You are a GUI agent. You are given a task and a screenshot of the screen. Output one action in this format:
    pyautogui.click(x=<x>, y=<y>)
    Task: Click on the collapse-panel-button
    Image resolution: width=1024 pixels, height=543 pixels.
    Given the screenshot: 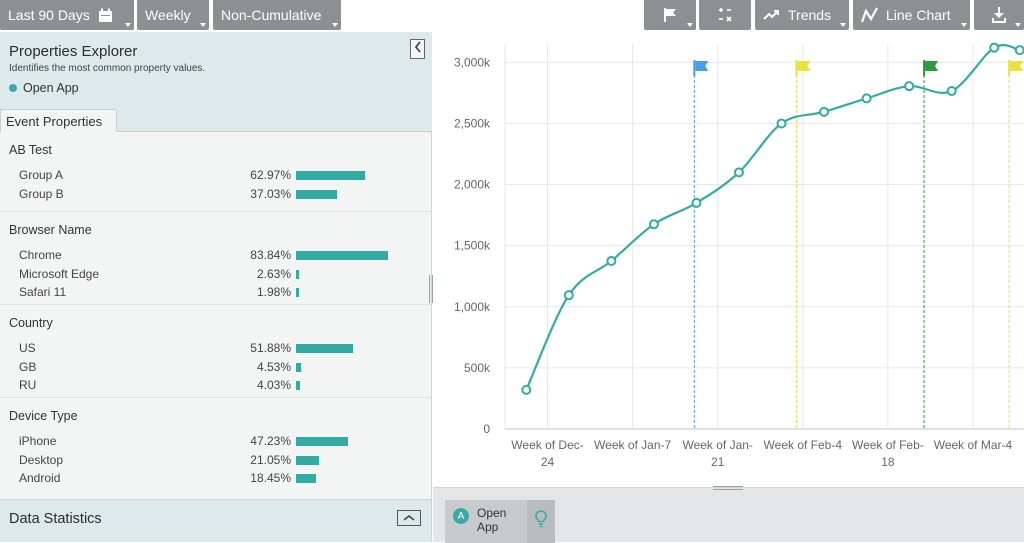 What is the action you would take?
    pyautogui.click(x=417, y=49)
    